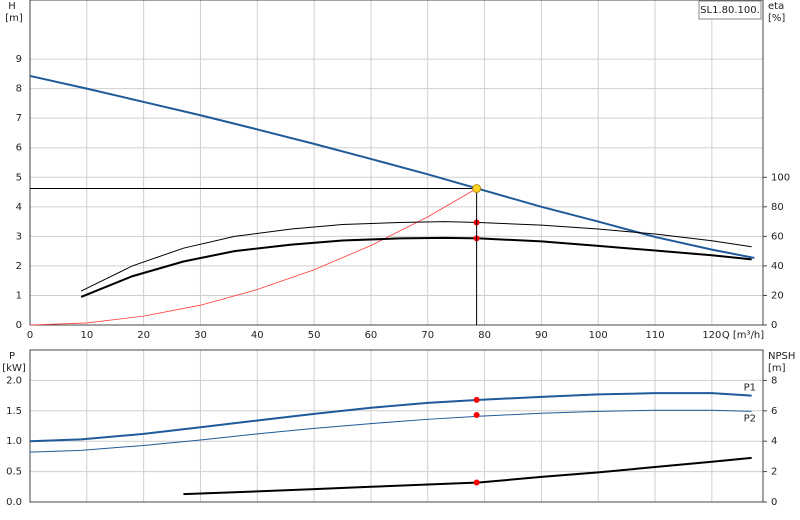  Describe the element at coordinates (777, 266) in the screenshot. I see `y2-tick-label: 40` at that location.